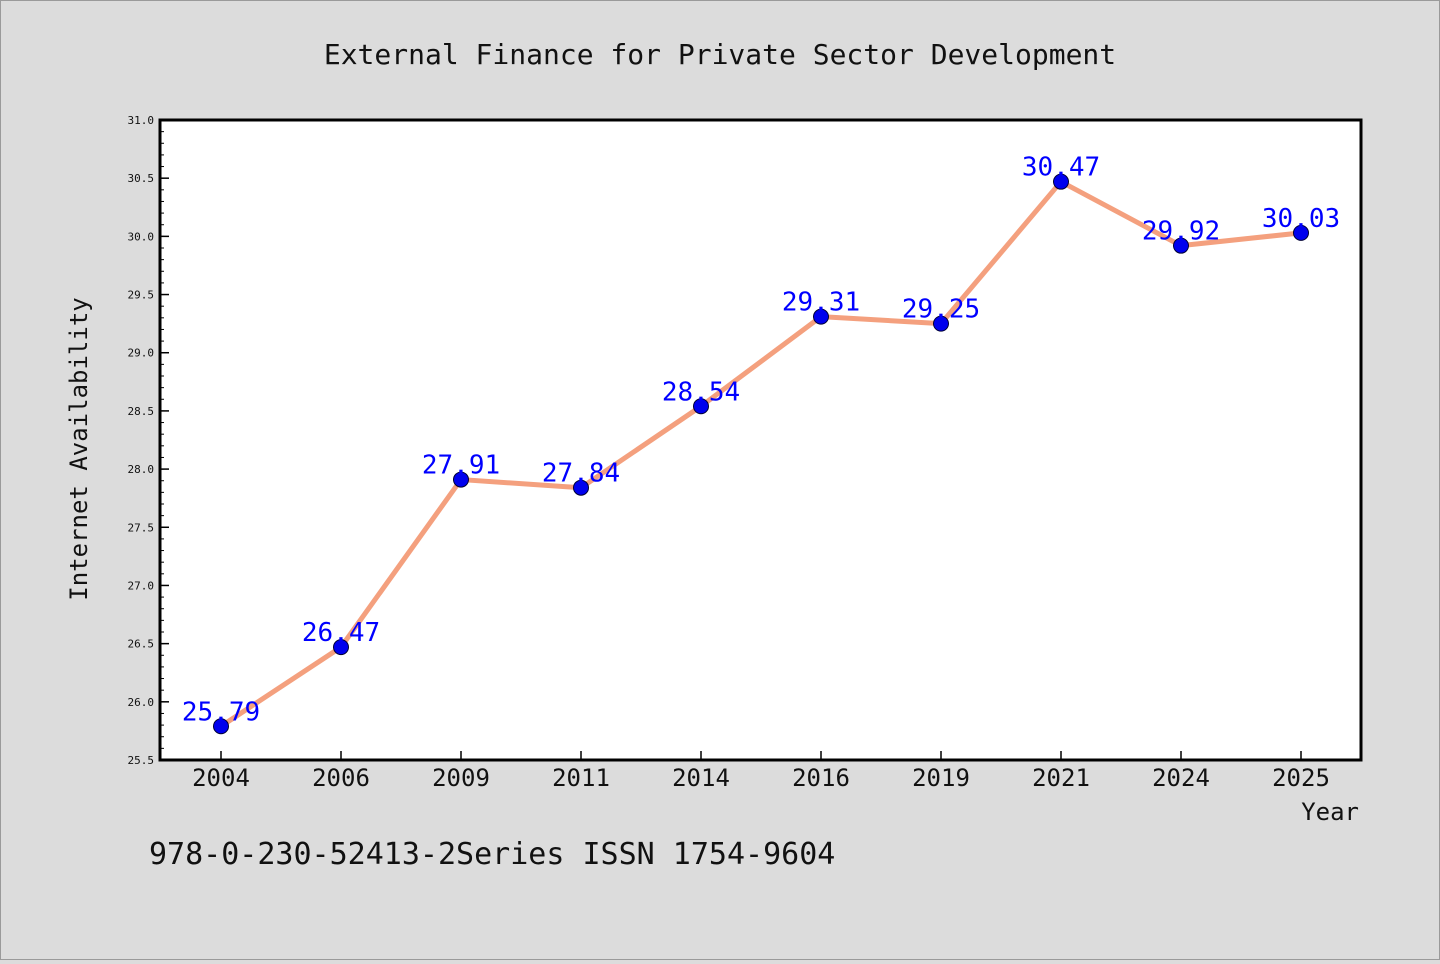  I want to click on y-tick-label: 29.0, so click(141, 353).